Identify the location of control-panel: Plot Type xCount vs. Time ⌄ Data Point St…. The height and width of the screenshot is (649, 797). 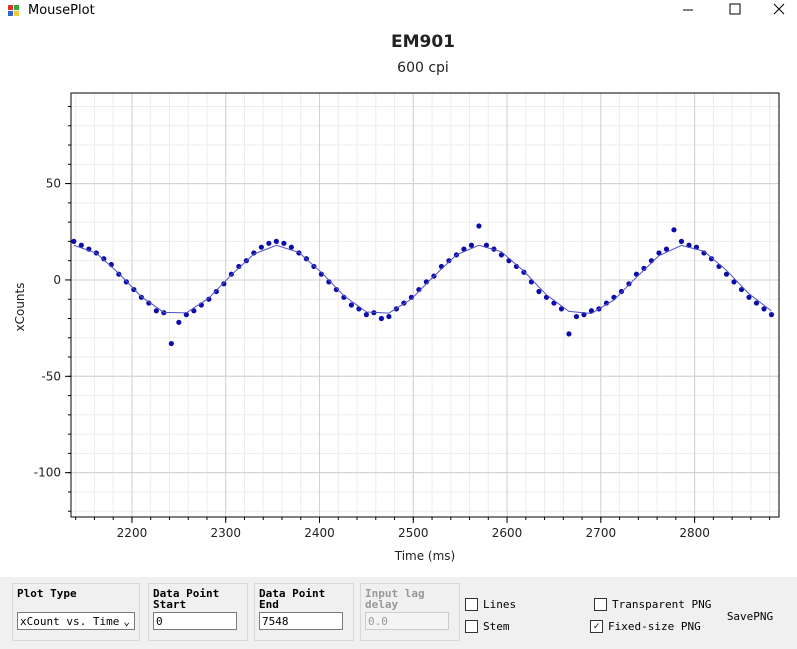
(398, 613).